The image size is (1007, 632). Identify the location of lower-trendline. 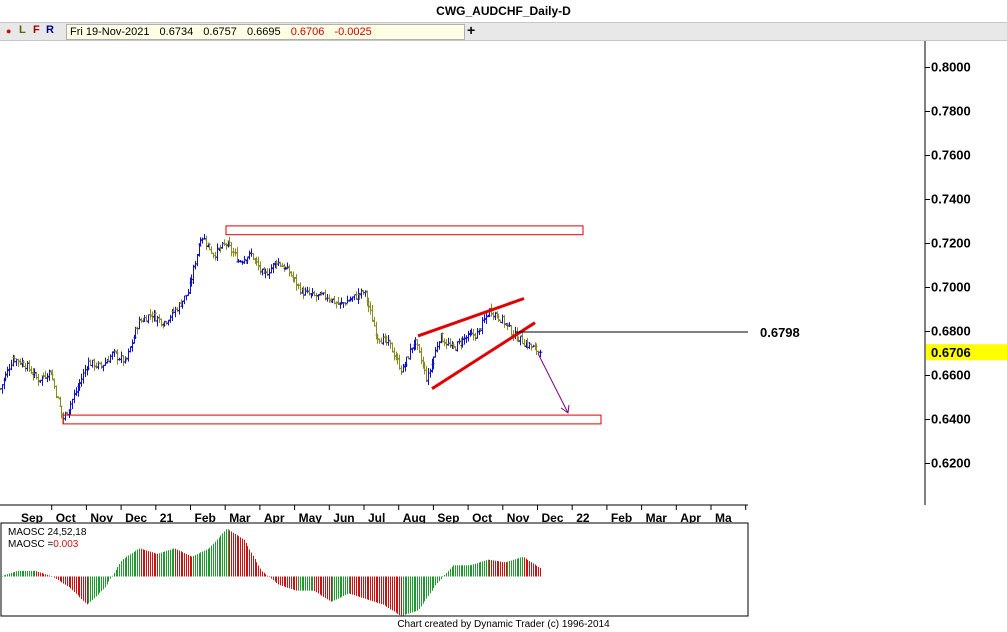
(483, 355).